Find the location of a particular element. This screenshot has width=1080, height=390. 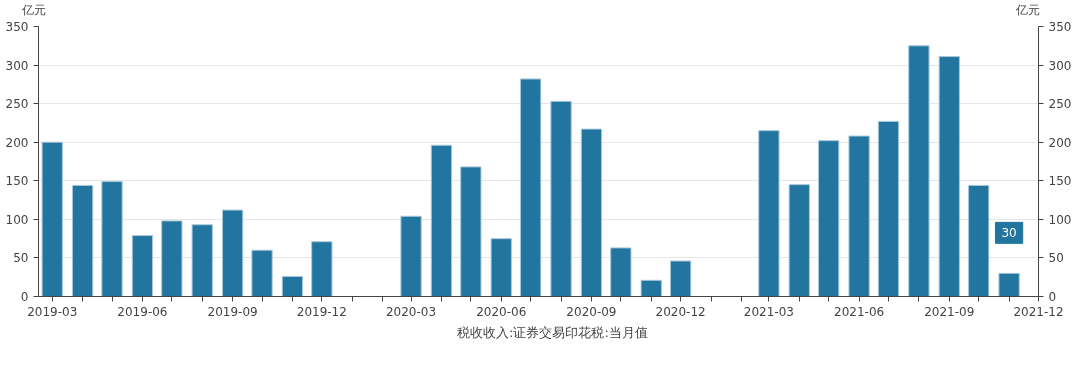

y2-tick-label: 300 is located at coordinates (1060, 65).